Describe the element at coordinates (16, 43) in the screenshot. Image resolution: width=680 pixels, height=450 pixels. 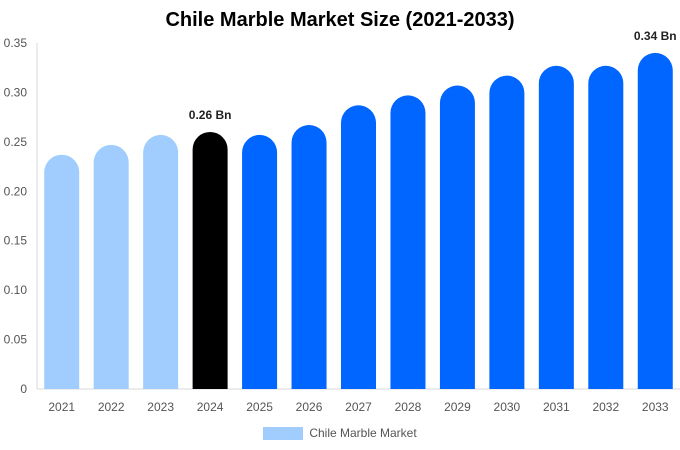
I see `y-tick-label: 0.35` at that location.